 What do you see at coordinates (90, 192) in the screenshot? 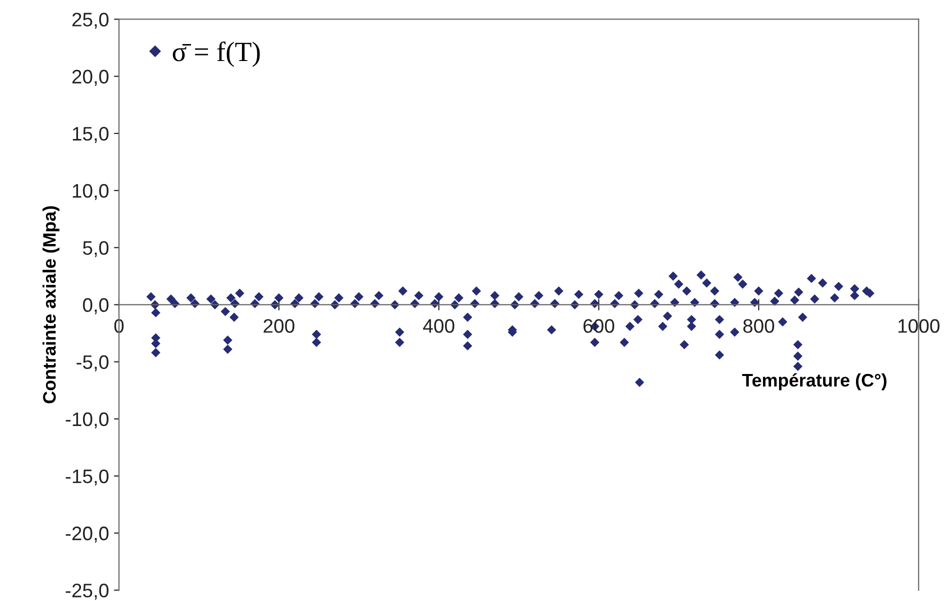
I see `y-tick-label: 10,0` at bounding box center [90, 192].